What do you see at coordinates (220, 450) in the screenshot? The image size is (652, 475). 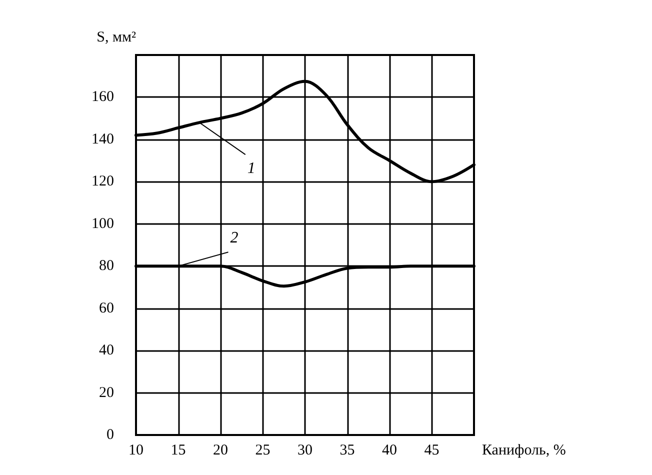 I see `x-tick-label: 20` at bounding box center [220, 450].